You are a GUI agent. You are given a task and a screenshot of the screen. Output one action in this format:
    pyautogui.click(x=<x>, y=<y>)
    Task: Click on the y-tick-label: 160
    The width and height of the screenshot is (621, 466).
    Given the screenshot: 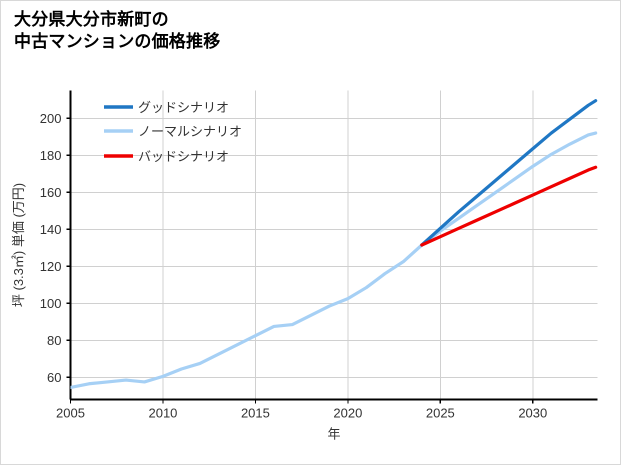 What is the action you would take?
    pyautogui.click(x=51, y=192)
    